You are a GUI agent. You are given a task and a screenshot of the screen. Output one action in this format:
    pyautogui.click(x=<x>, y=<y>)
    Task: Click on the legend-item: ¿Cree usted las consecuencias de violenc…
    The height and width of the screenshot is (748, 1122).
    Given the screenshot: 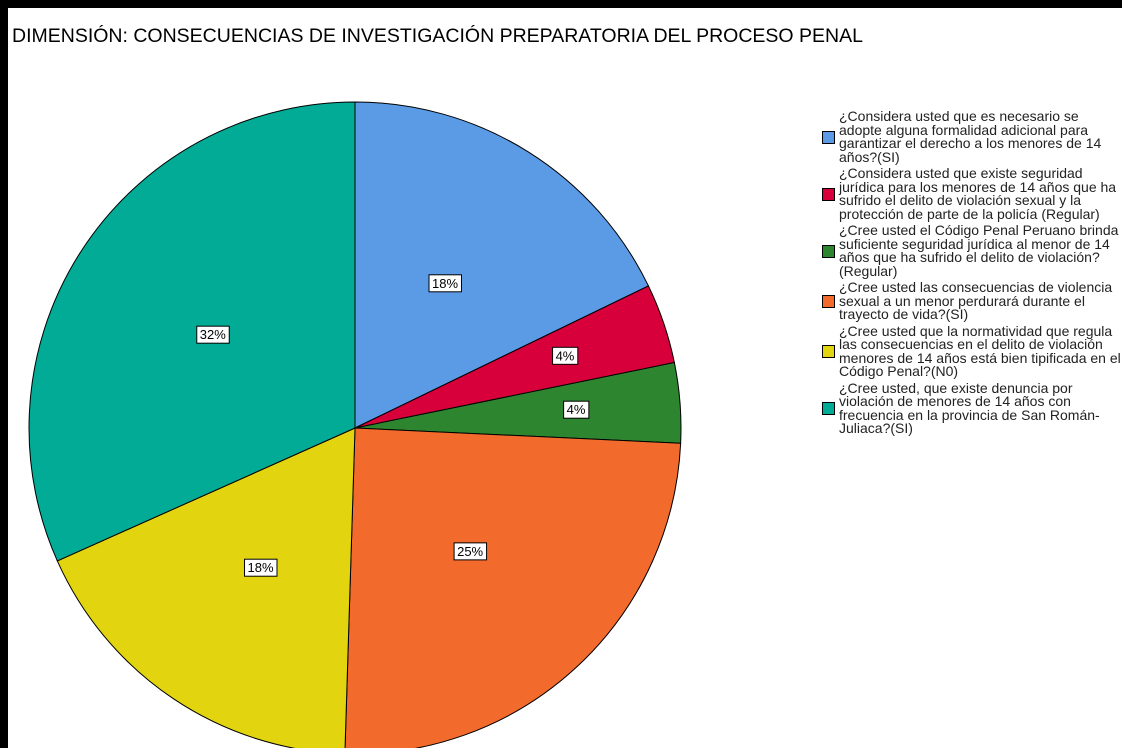 What is the action you would take?
    pyautogui.click(x=972, y=300)
    